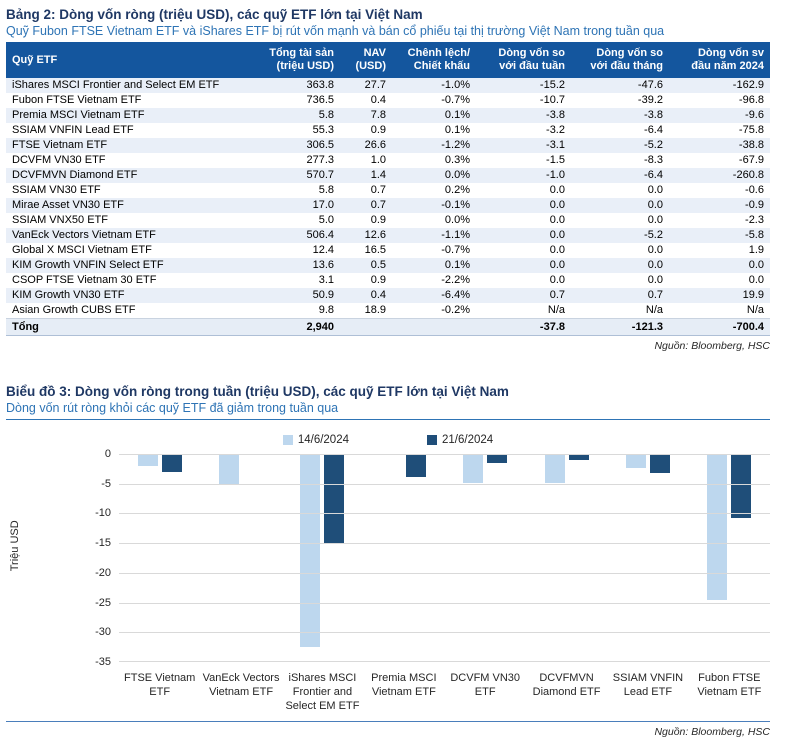  I want to click on cell-nav: 1.4, so click(366, 175).